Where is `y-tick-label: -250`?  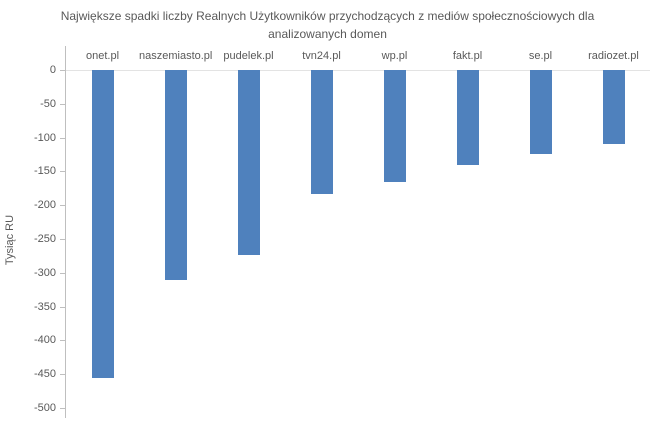
y-tick-label: -250 is located at coordinates (44, 239).